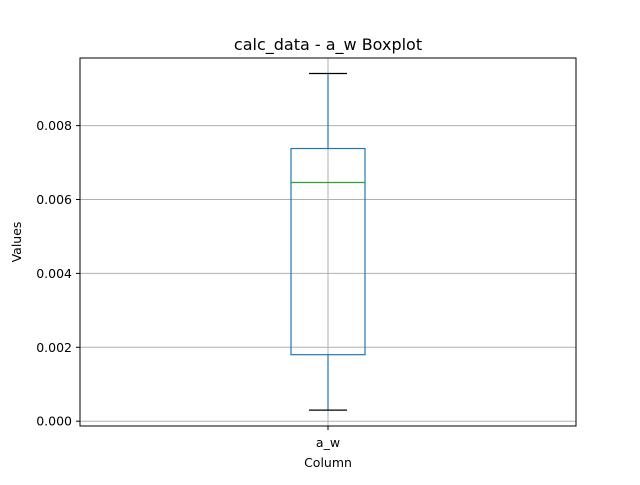 Image resolution: width=640 pixels, height=485 pixels. What do you see at coordinates (54, 273) in the screenshot?
I see `y-tick-label: 0.004` at bounding box center [54, 273].